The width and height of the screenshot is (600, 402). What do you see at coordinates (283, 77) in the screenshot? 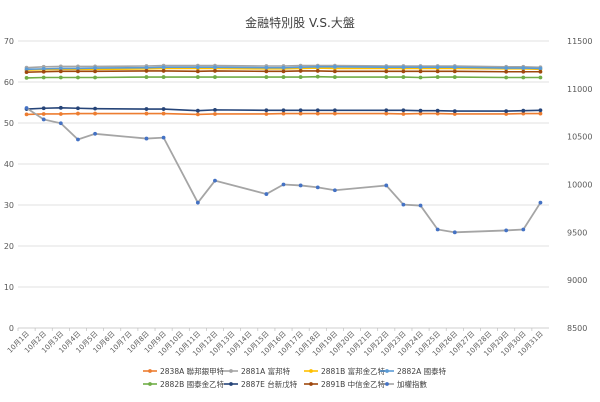
I see `series-2882B 國泰金乙特` at bounding box center [283, 77].